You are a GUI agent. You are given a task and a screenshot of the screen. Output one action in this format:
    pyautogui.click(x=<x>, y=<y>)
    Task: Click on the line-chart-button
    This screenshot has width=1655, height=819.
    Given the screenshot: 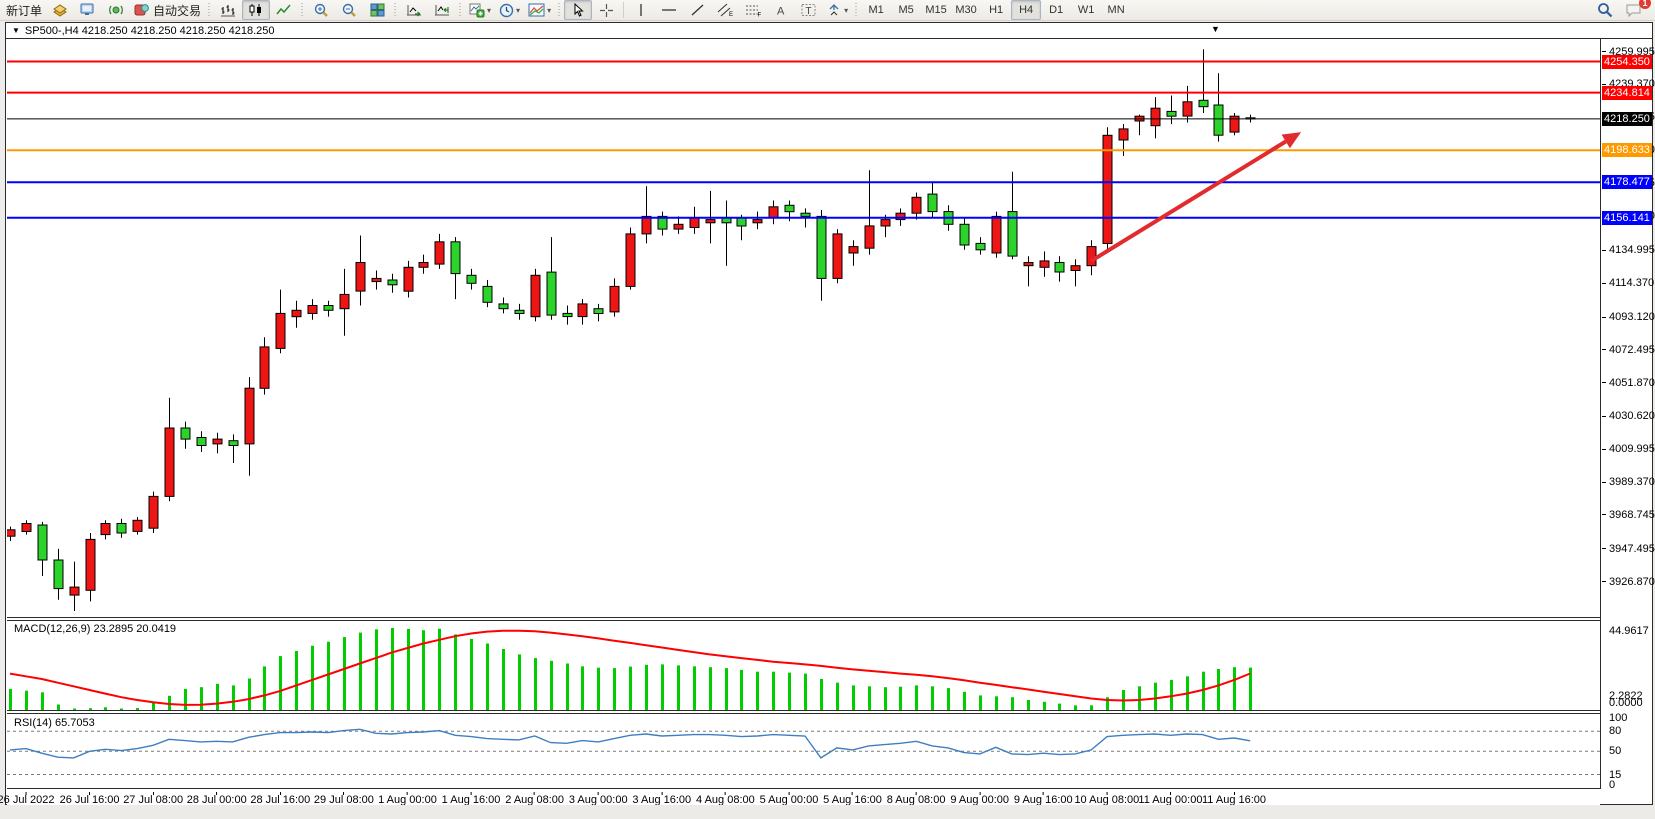 What is the action you would take?
    pyautogui.click(x=284, y=10)
    